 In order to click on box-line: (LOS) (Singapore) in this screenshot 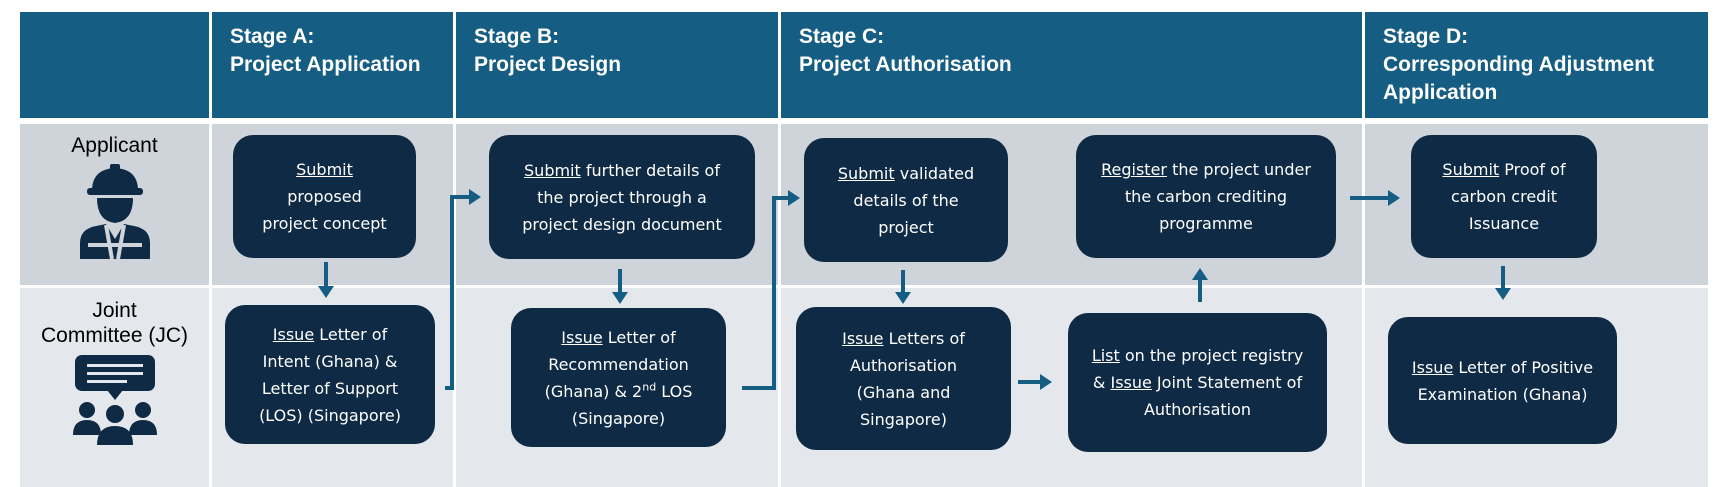, I will do `click(330, 415)`.